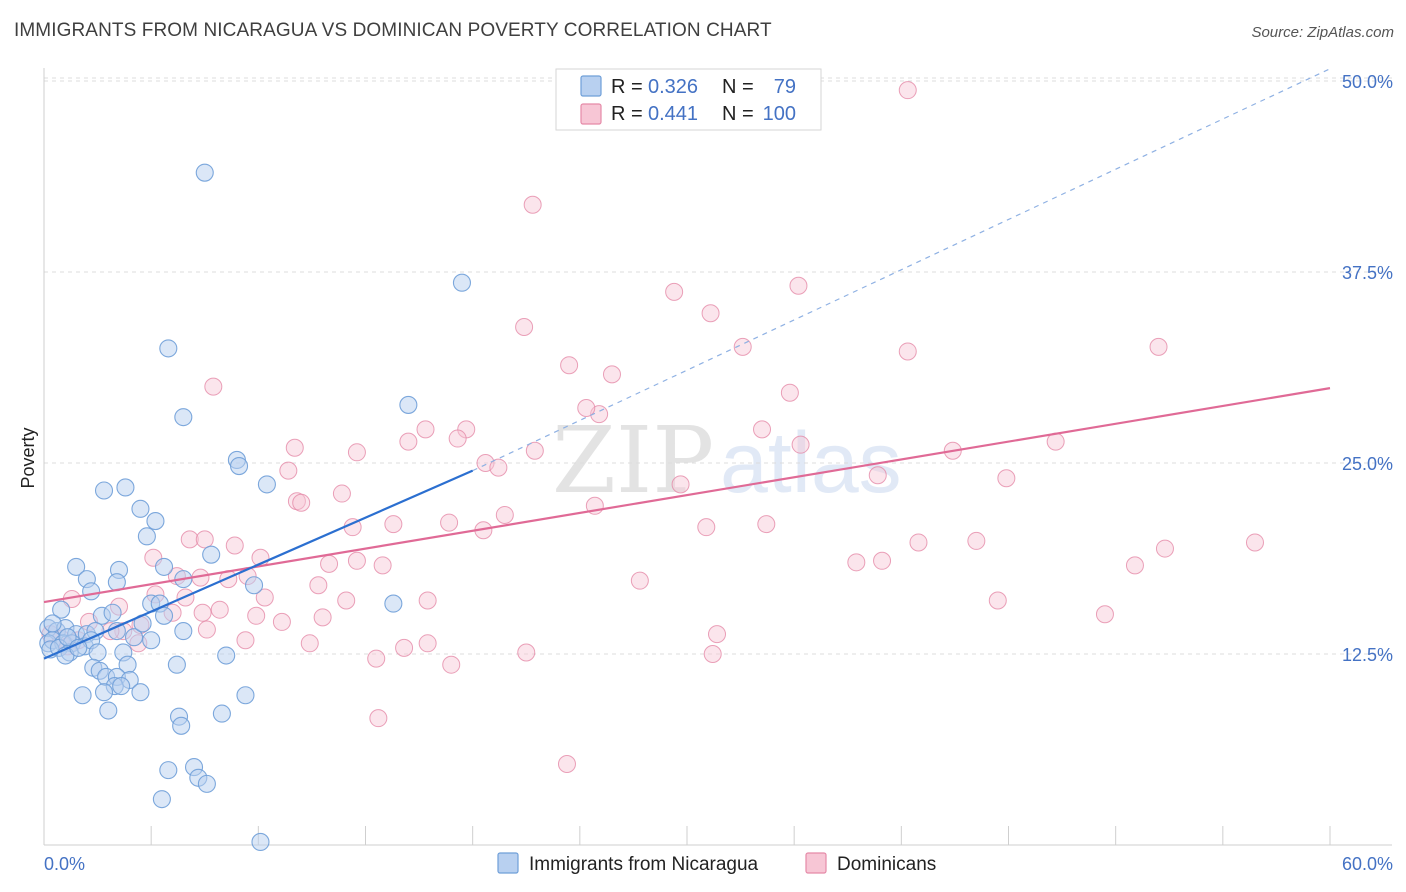  Describe the element at coordinates (1322, 32) in the screenshot. I see `chart-source: Source: ZipAtlas.com` at that location.